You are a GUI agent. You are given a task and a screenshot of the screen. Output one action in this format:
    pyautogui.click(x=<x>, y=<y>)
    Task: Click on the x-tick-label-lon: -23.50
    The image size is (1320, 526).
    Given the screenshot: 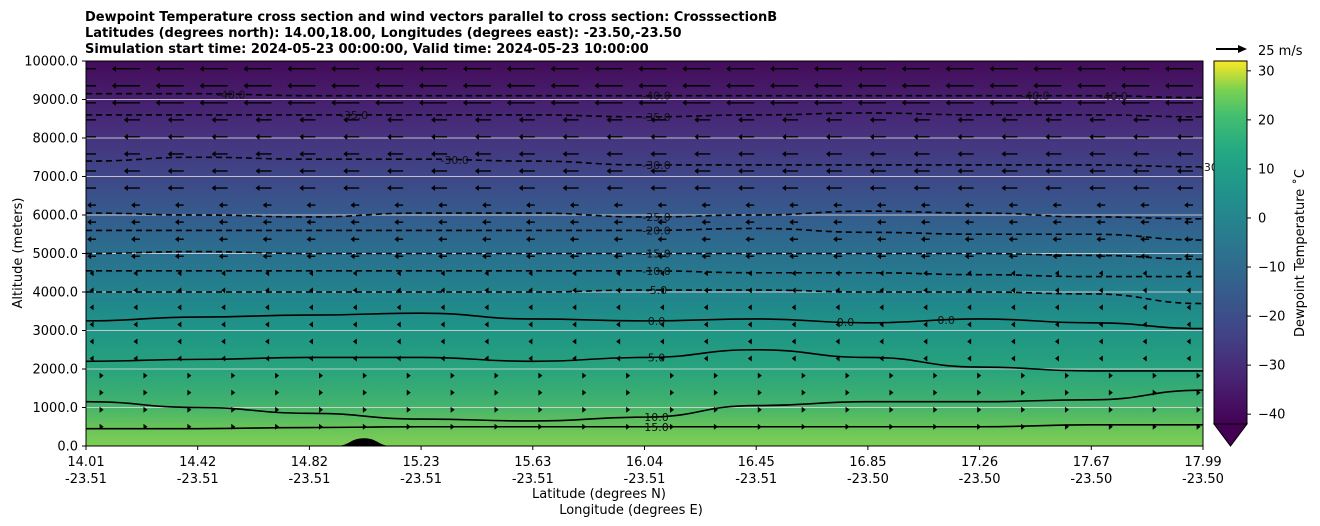 What is the action you would take?
    pyautogui.click(x=1091, y=479)
    